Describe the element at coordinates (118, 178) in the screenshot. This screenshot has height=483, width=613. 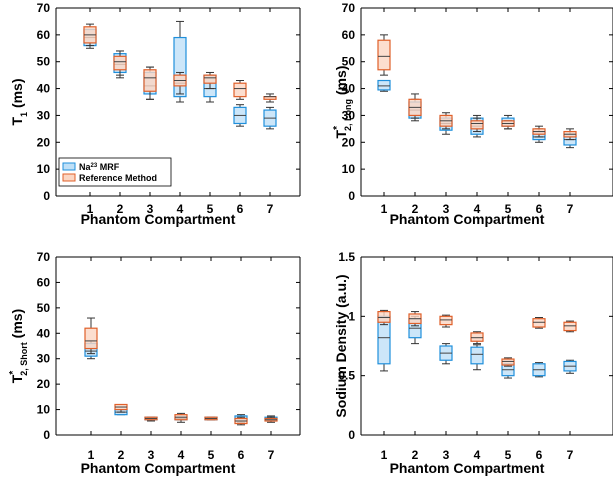
I see `legend-label-ref: Reference Method` at that location.